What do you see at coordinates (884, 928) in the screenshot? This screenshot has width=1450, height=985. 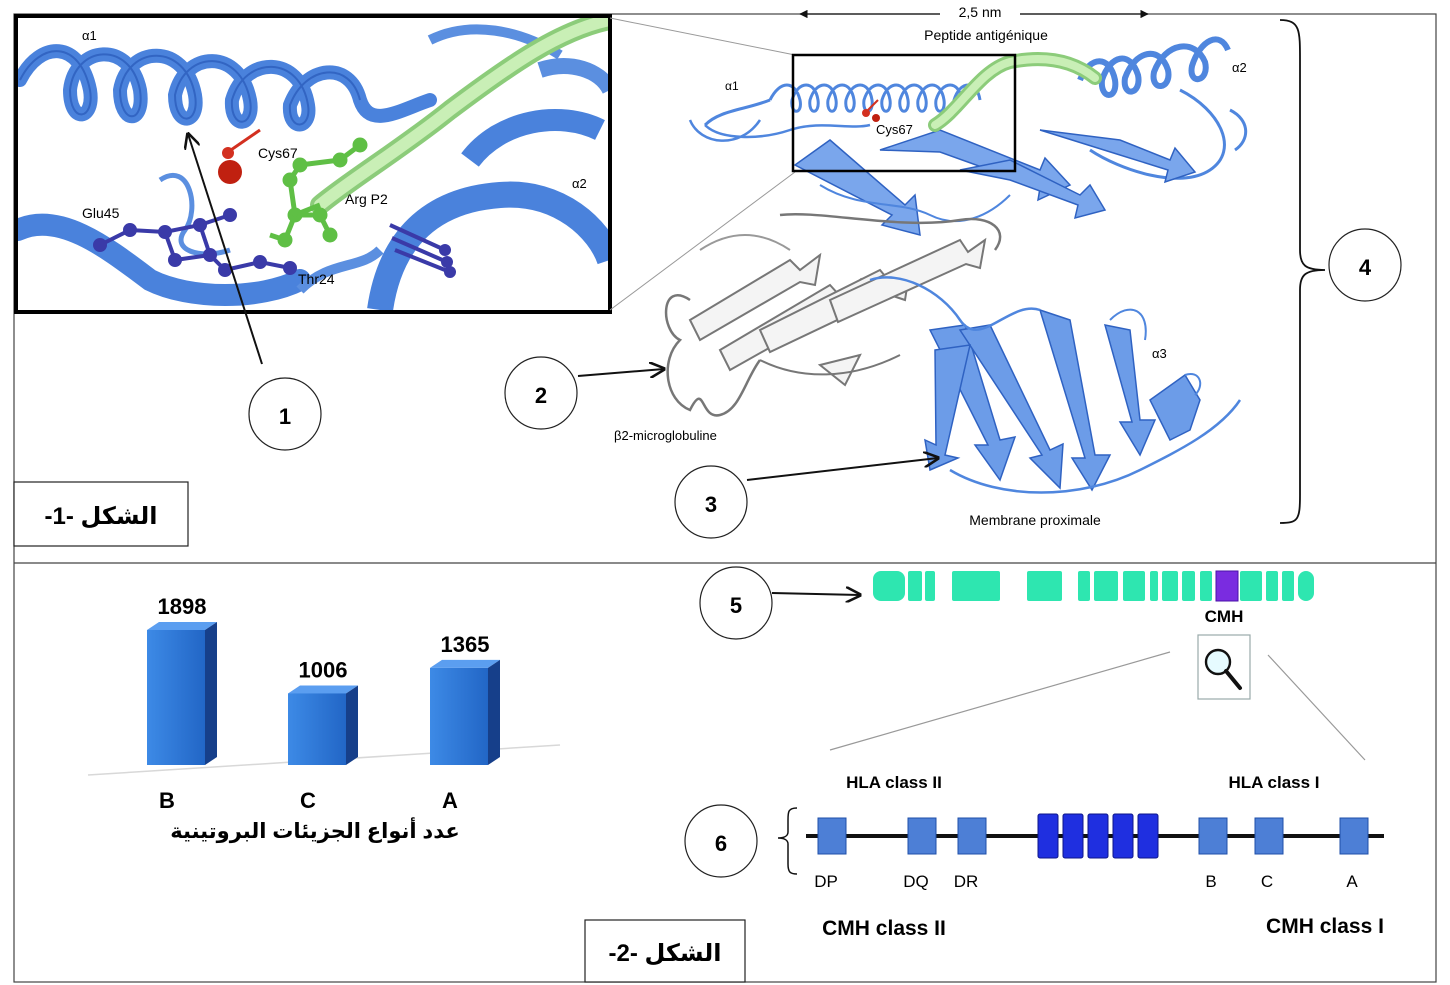 I see `cmh-class2-title: CMH class II` at bounding box center [884, 928].